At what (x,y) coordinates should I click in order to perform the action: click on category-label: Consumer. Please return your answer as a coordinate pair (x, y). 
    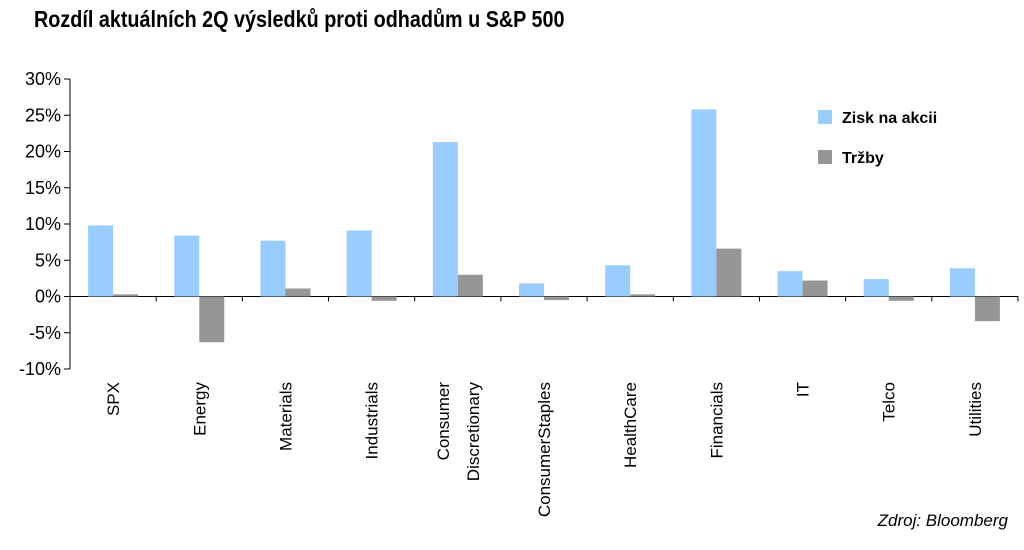
    Looking at the image, I should click on (443, 421).